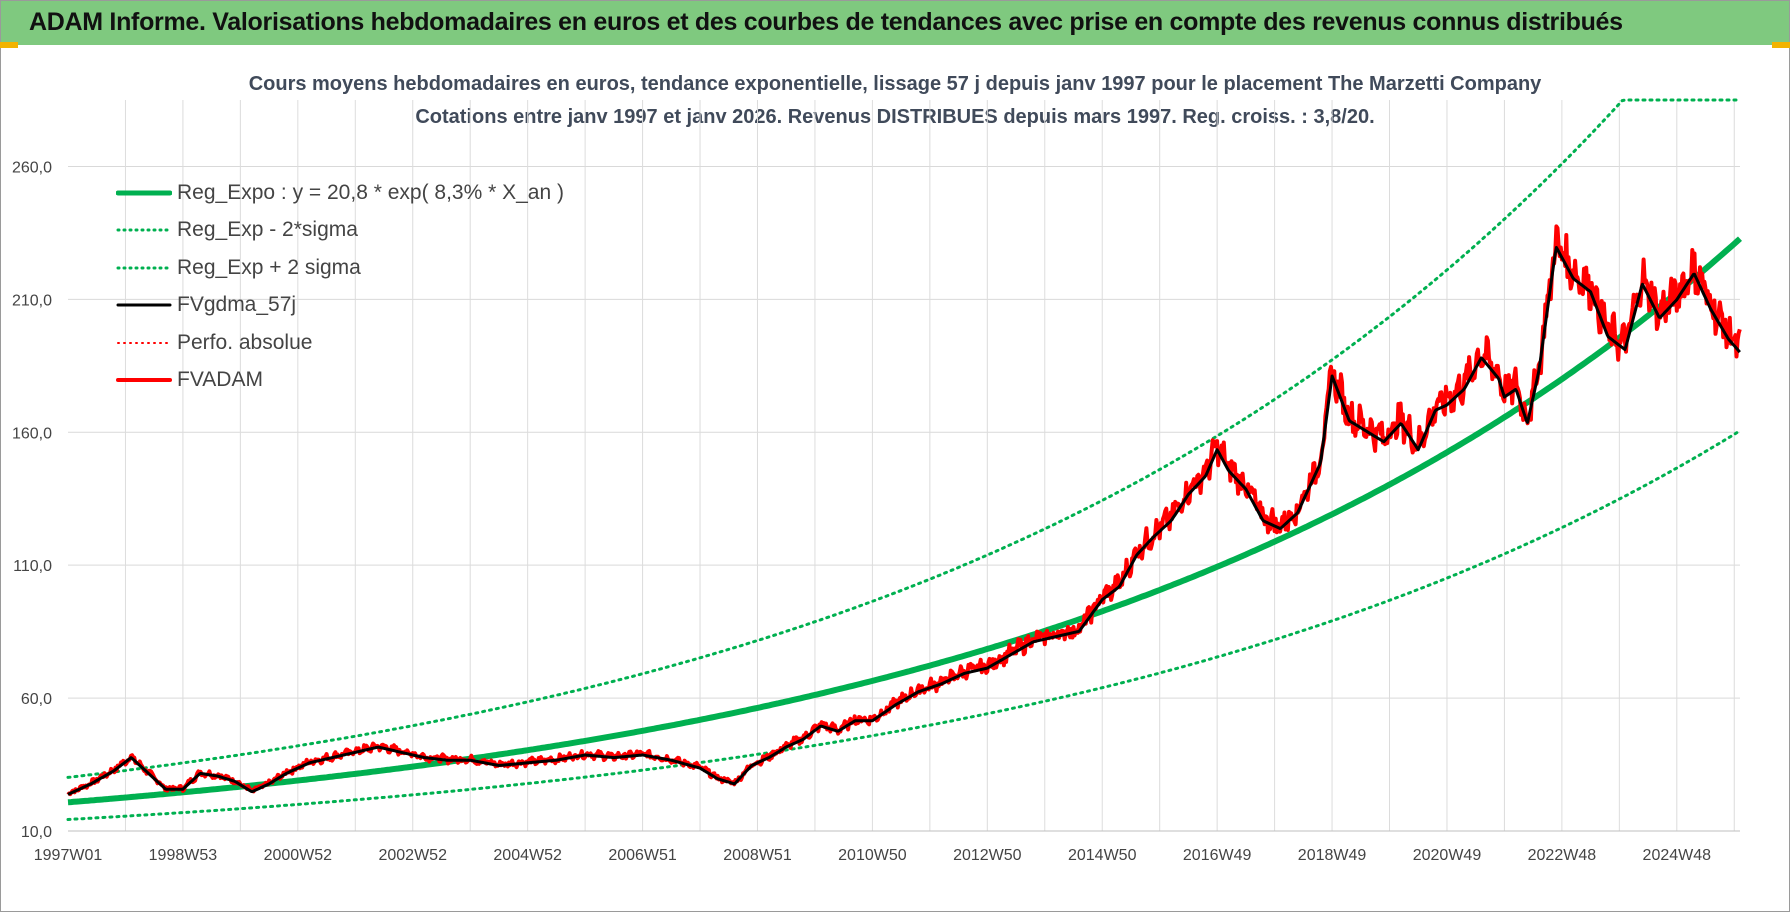  What do you see at coordinates (1447, 855) in the screenshot?
I see `x-tick-label: 2020W49` at bounding box center [1447, 855].